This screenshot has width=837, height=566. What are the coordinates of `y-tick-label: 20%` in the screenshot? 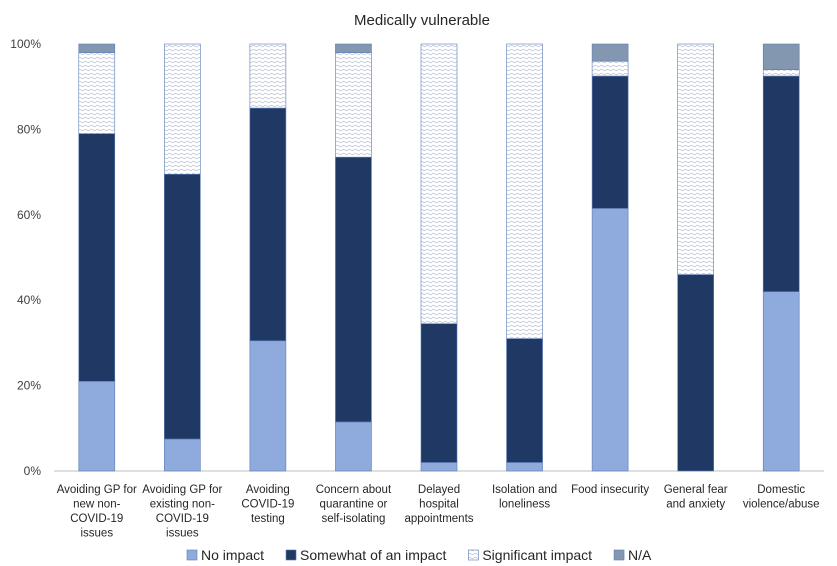 It's located at (29, 386).